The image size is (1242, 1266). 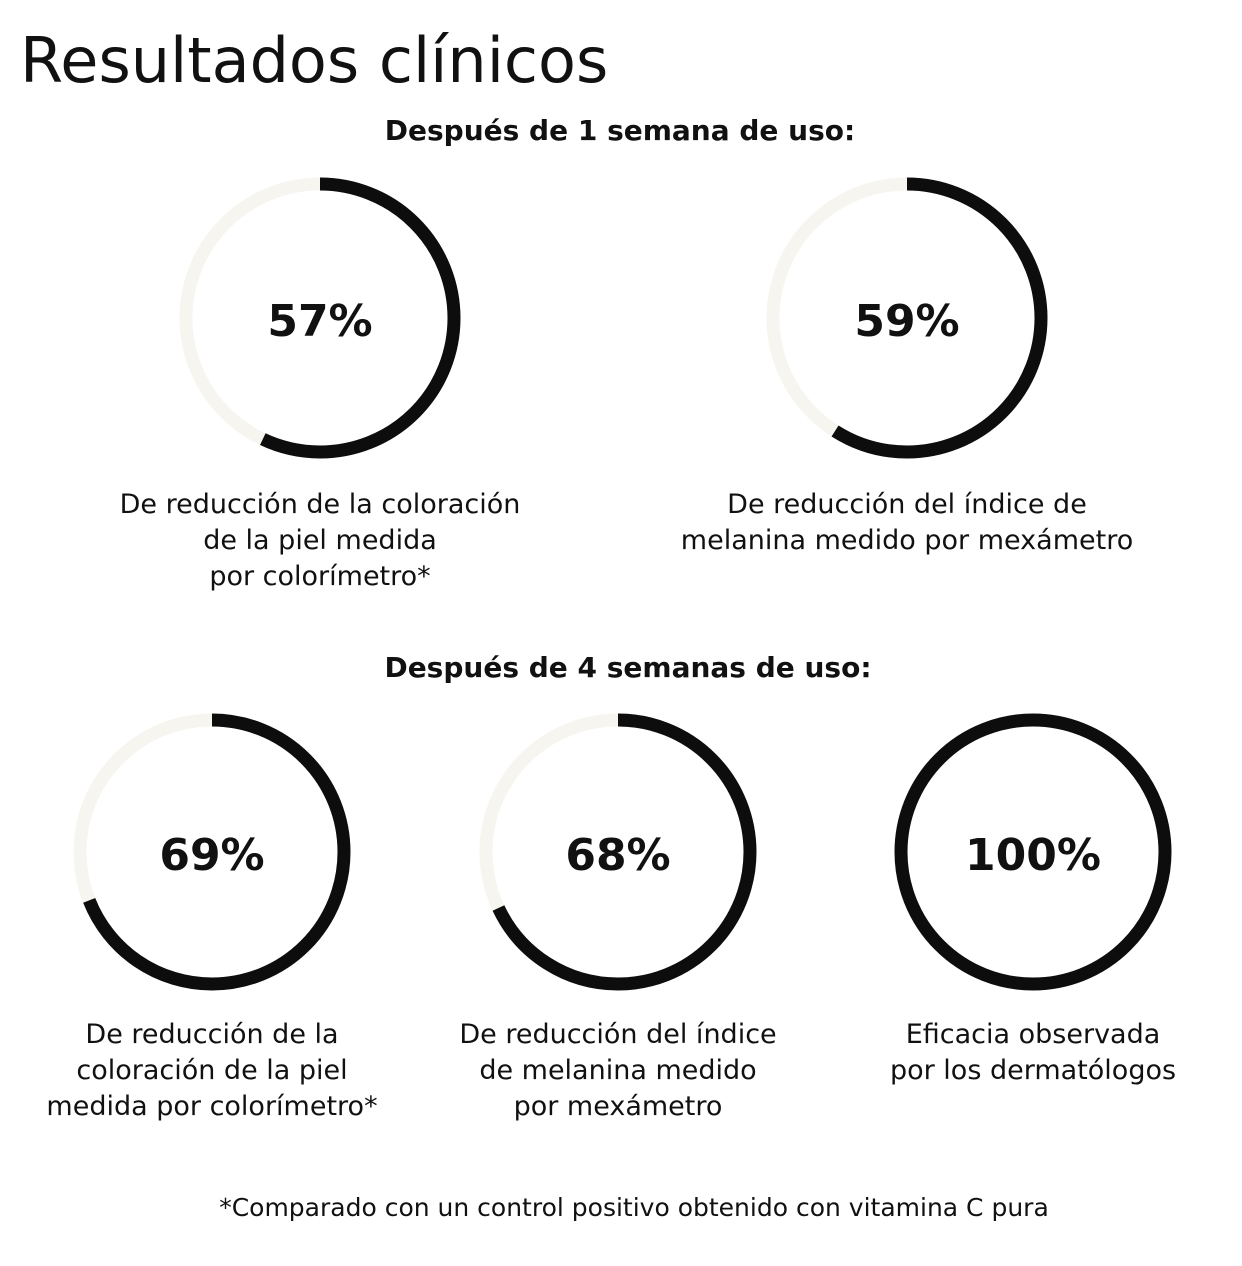 I want to click on caption-line: De reducción del índice, so click(x=617, y=1034).